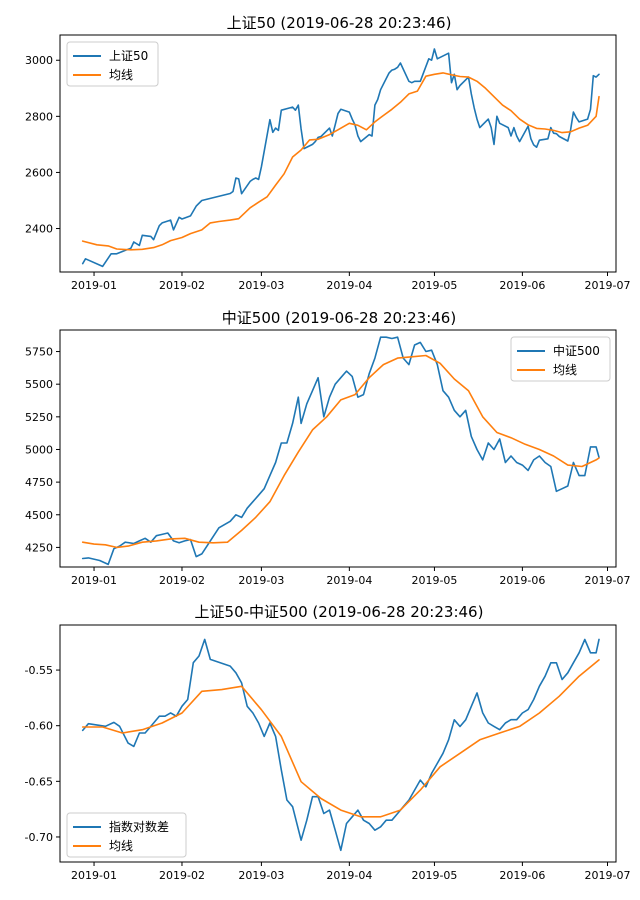 This screenshot has height=900, width=640. I want to click on y-tick-label: 5750, so click(39, 352).